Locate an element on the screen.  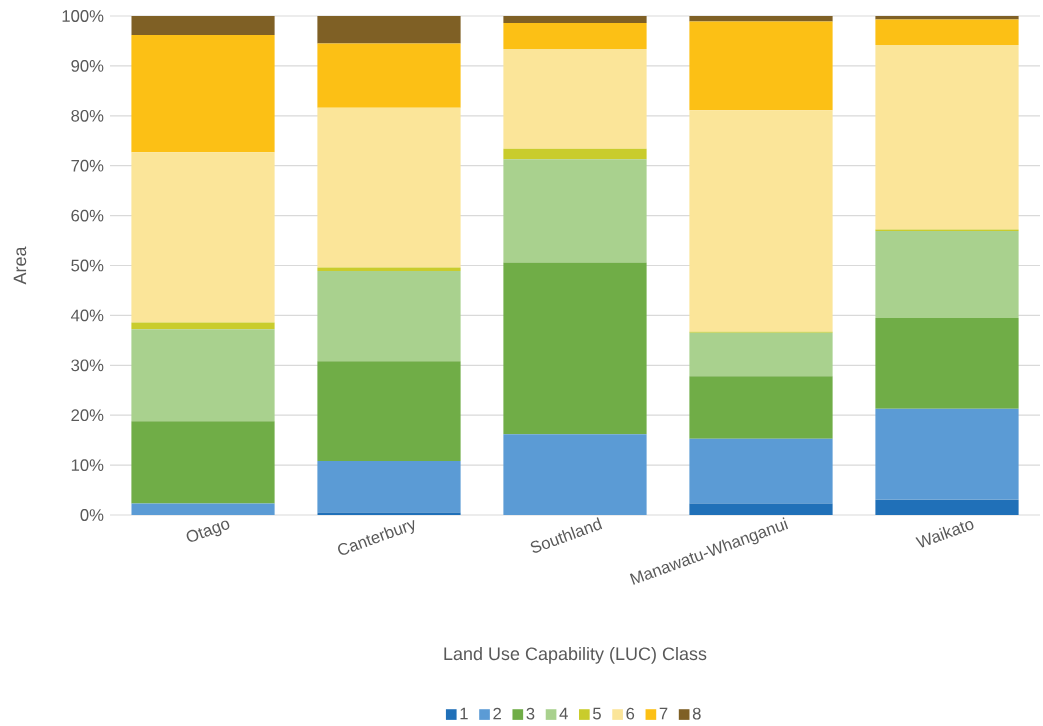
y-tick-label: 100% is located at coordinates (83, 16).